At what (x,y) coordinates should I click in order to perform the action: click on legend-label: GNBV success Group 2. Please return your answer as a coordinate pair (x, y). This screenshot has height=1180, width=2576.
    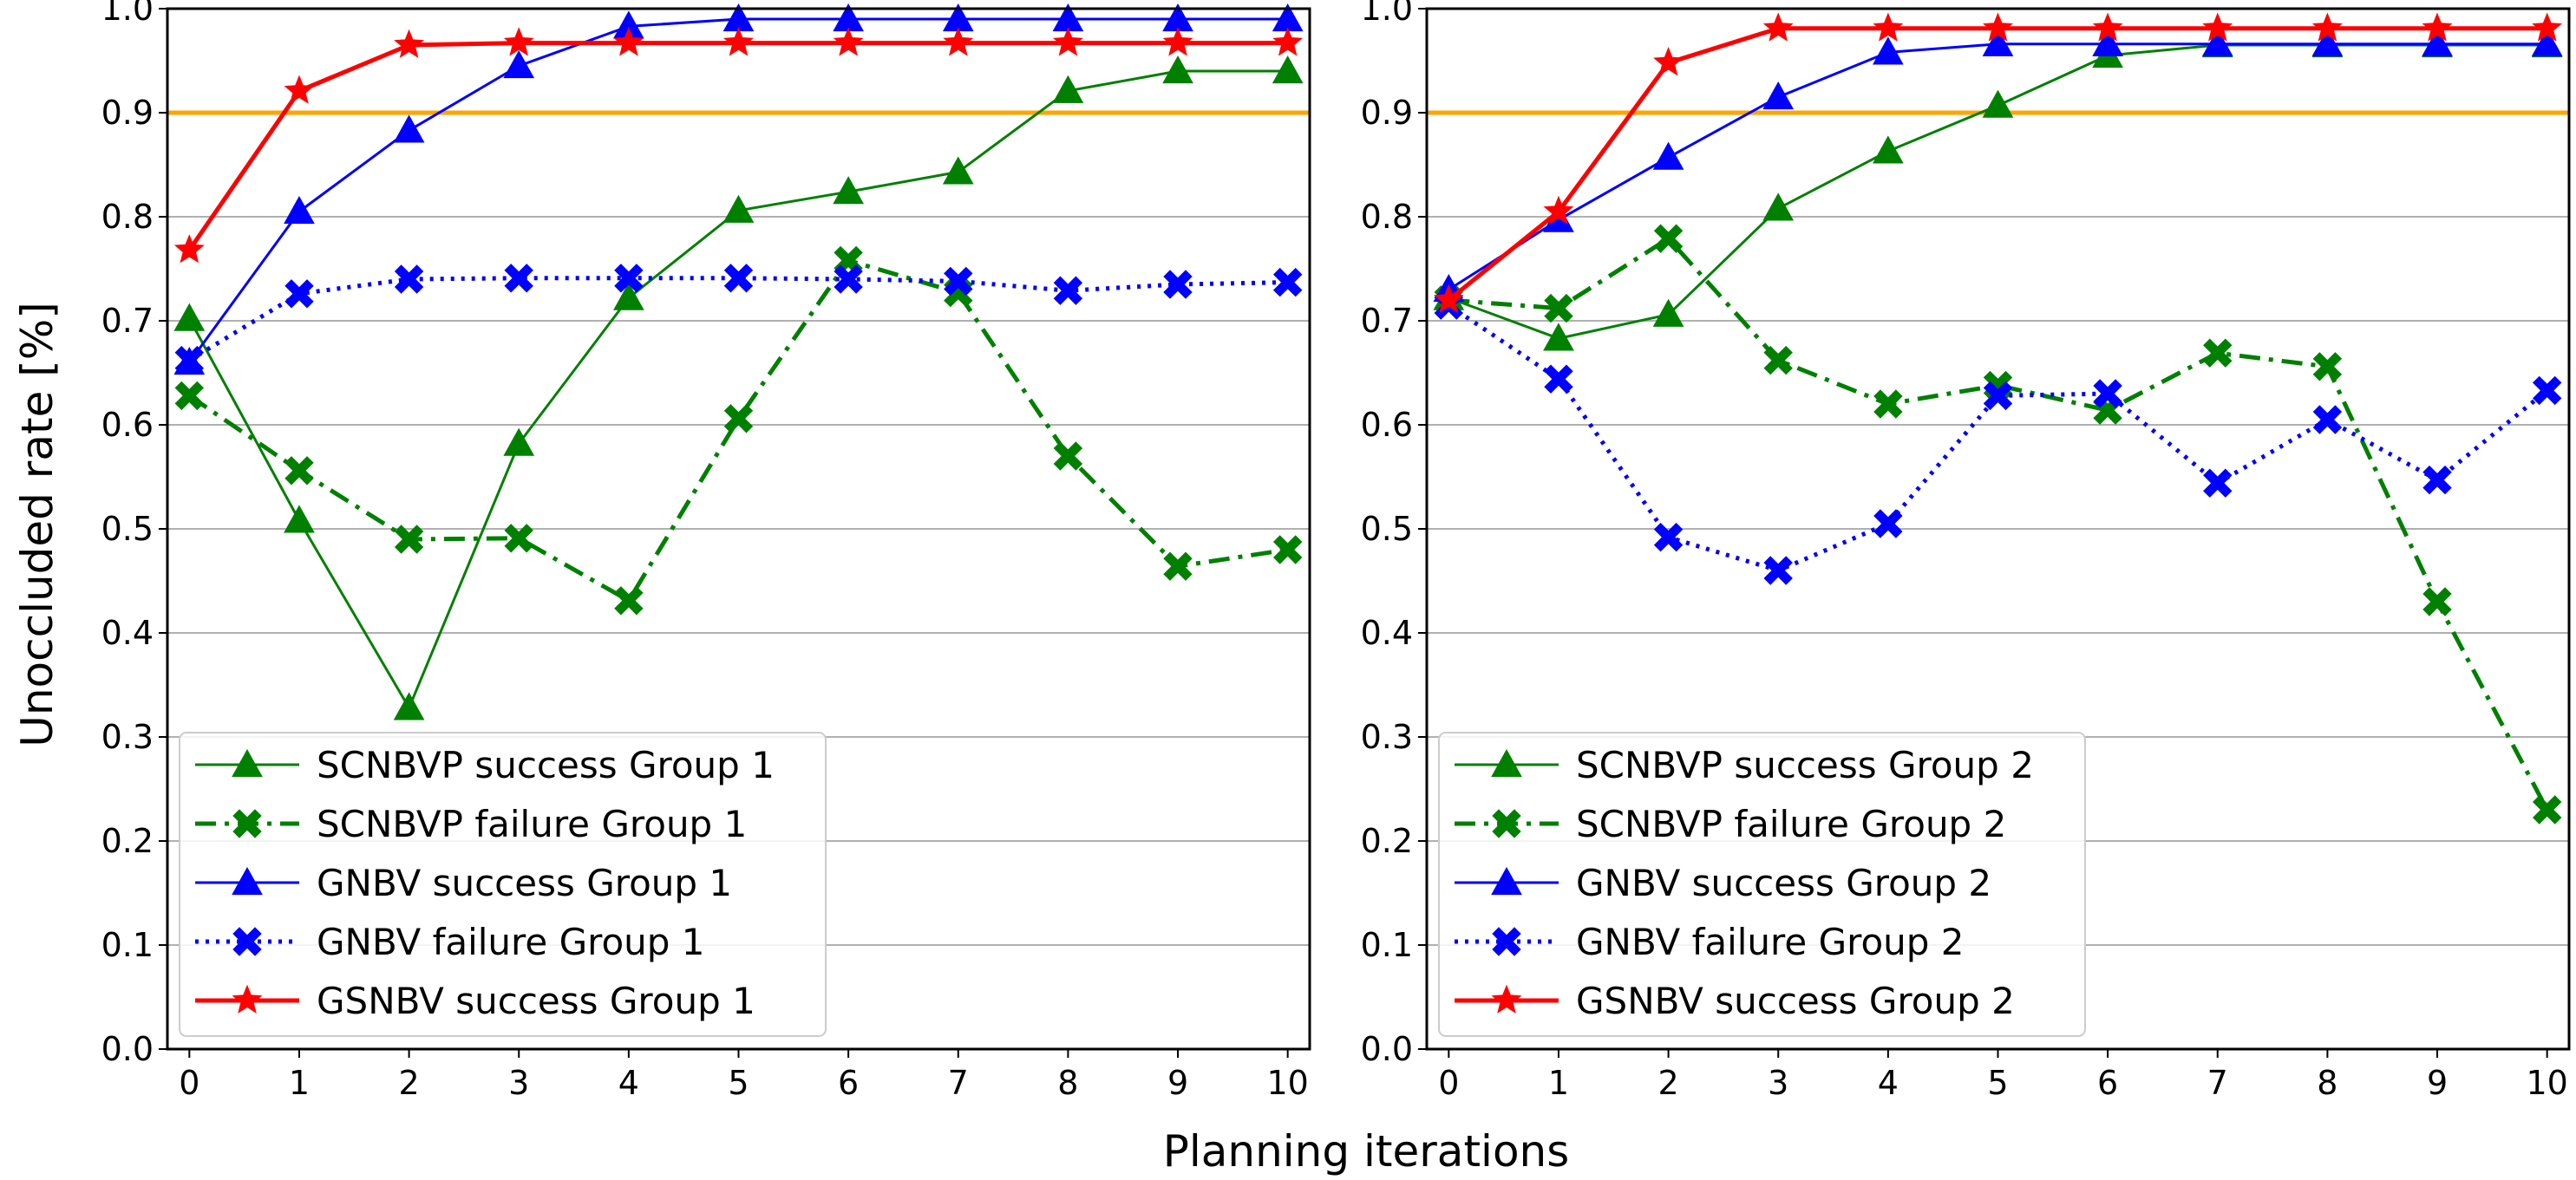
    Looking at the image, I should click on (1783, 883).